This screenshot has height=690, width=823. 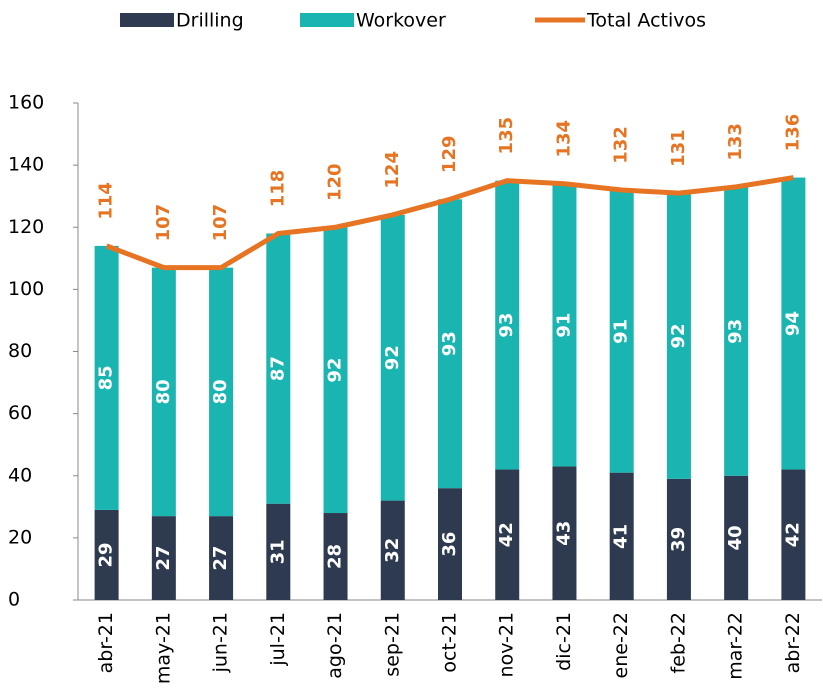 What do you see at coordinates (221, 642) in the screenshot?
I see `x-tick-label: jun-21` at bounding box center [221, 642].